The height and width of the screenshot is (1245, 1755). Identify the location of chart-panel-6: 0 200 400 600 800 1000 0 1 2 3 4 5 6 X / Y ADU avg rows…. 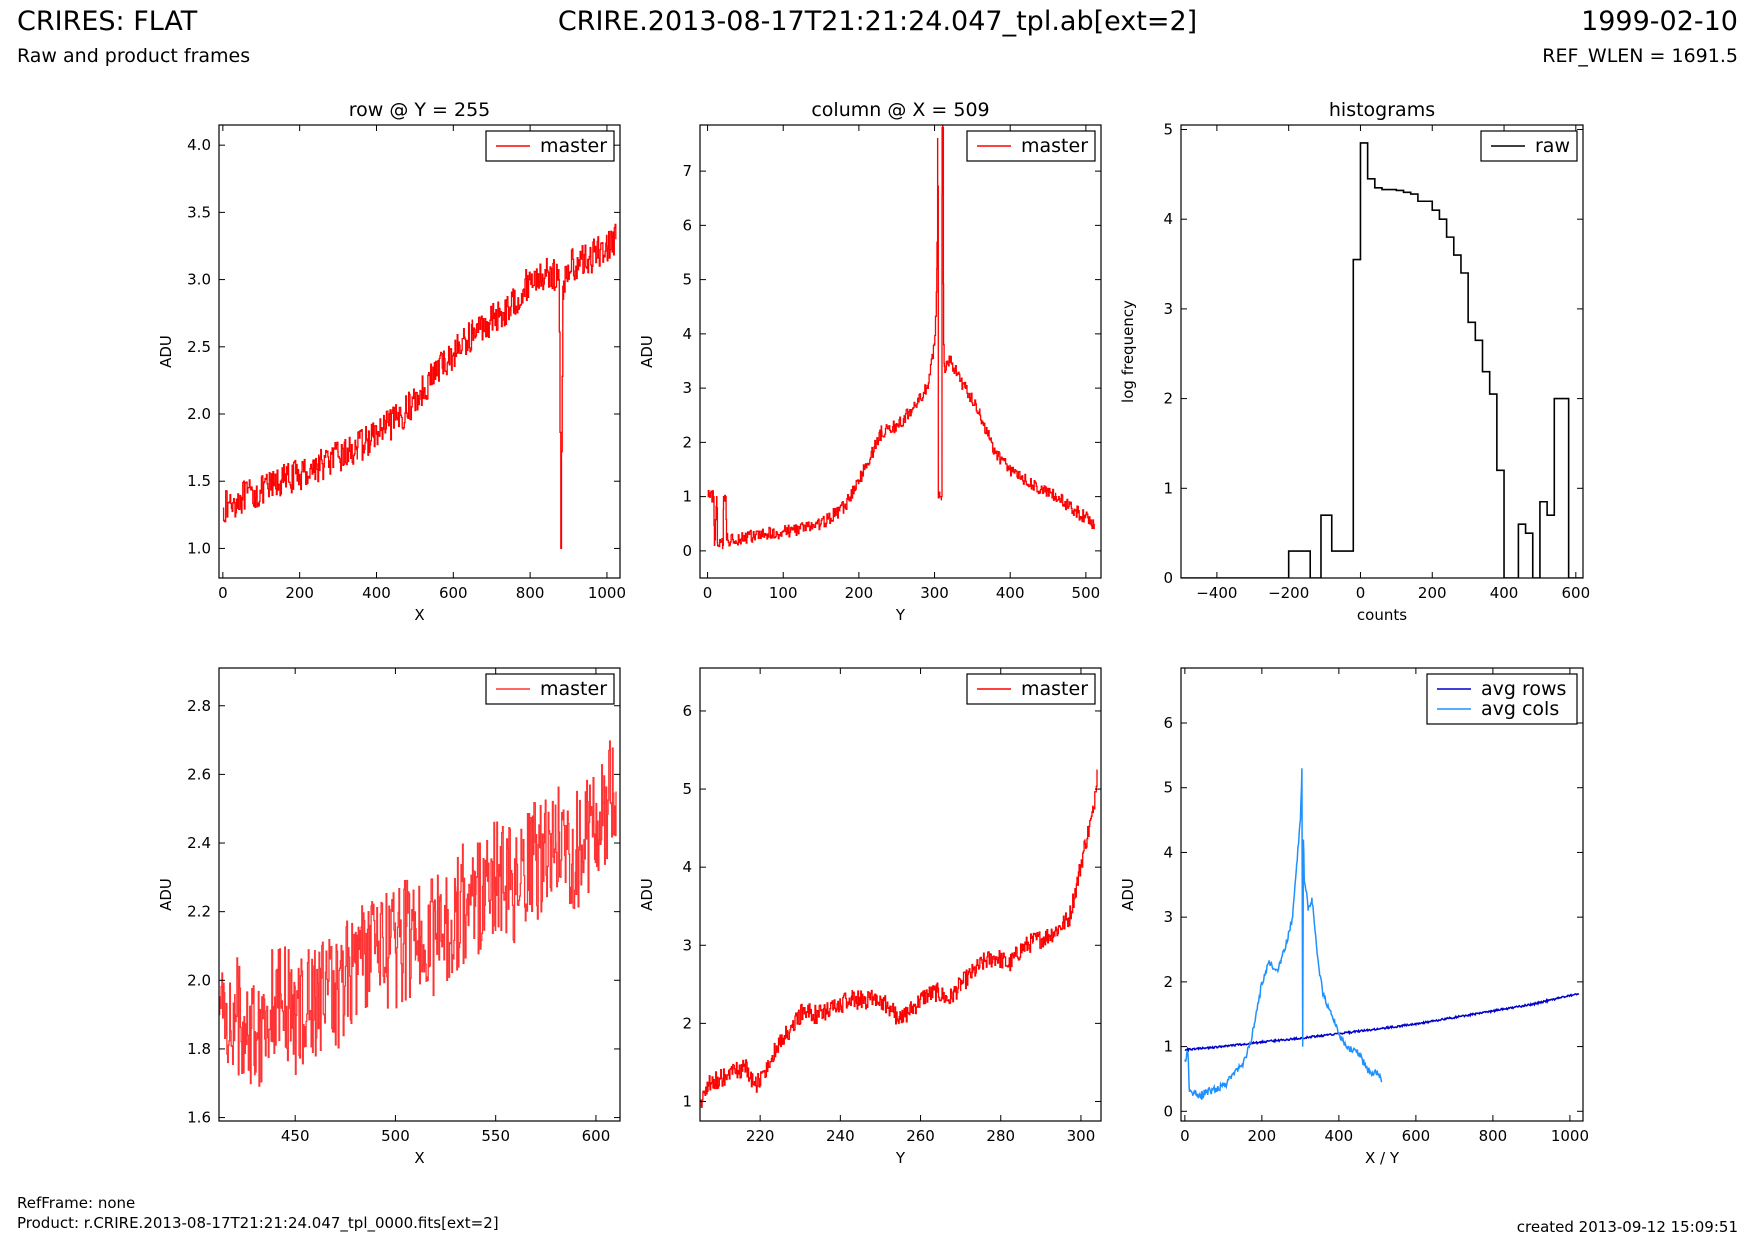
(1354, 917).